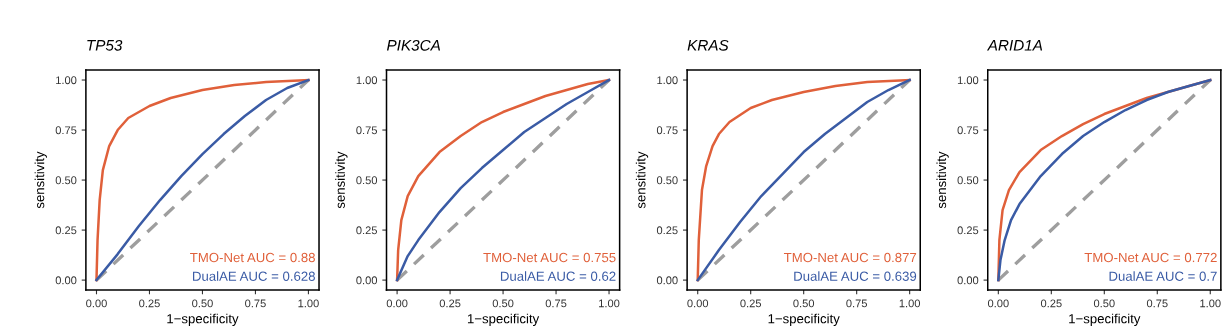 The image size is (1227, 335). What do you see at coordinates (558, 276) in the screenshot?
I see `annotation: DualAE AUC = 0.62` at bounding box center [558, 276].